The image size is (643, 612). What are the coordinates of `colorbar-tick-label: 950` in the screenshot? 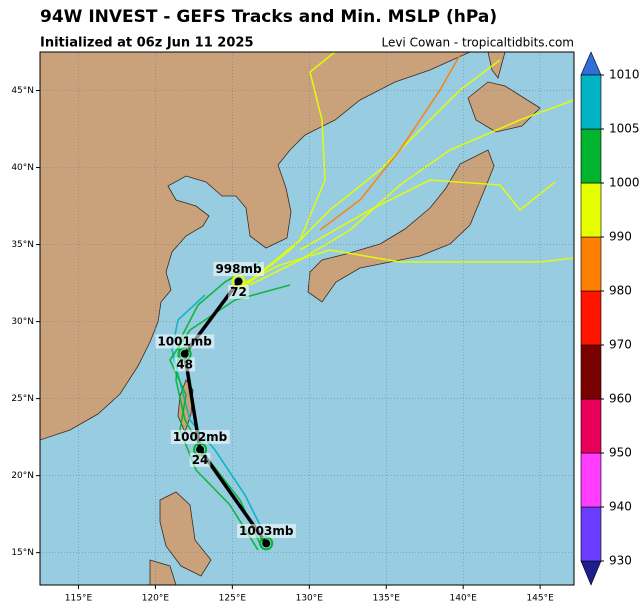 It's located at (620, 453).